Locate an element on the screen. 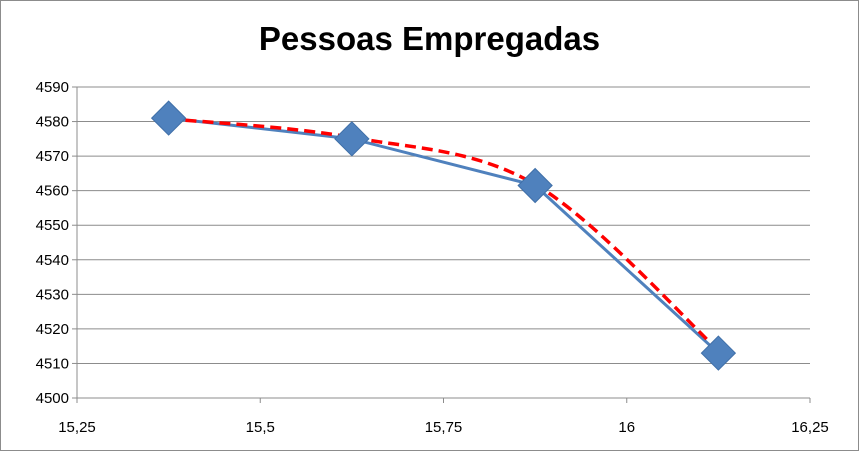 This screenshot has height=451, width=859. x-tick-label: 15,25 is located at coordinates (77, 427).